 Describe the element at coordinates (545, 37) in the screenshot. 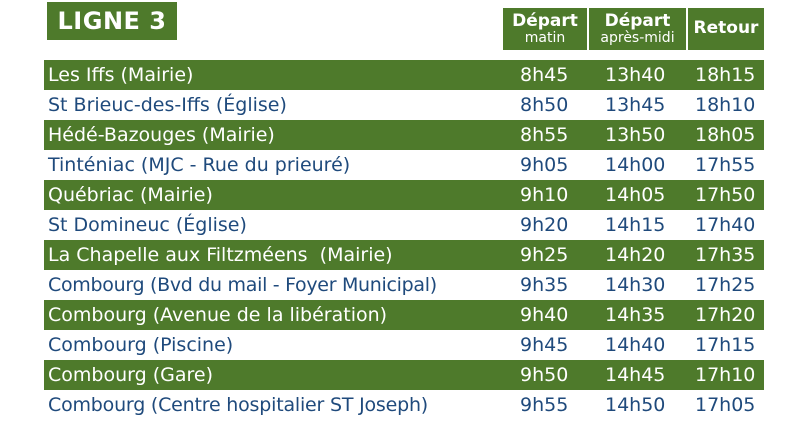

I see `header-depart-matin-sub: matin` at that location.